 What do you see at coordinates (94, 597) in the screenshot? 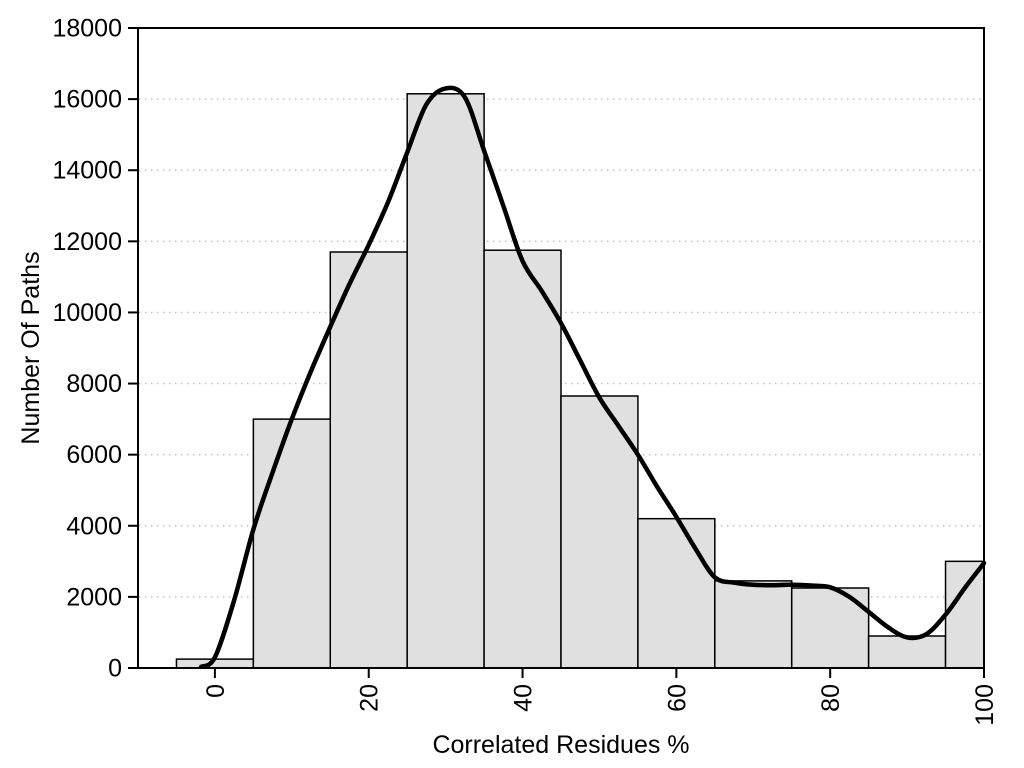
I see `y-tick-label: 2000` at bounding box center [94, 597].